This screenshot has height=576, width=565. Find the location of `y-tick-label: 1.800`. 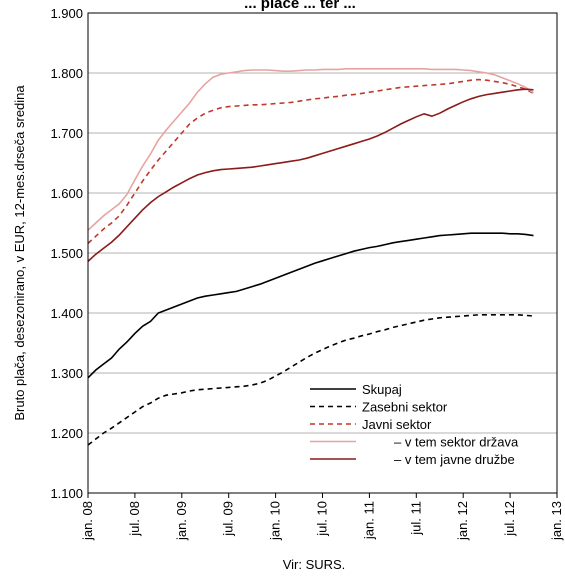

y-tick-label: 1.800 is located at coordinates (66, 73).